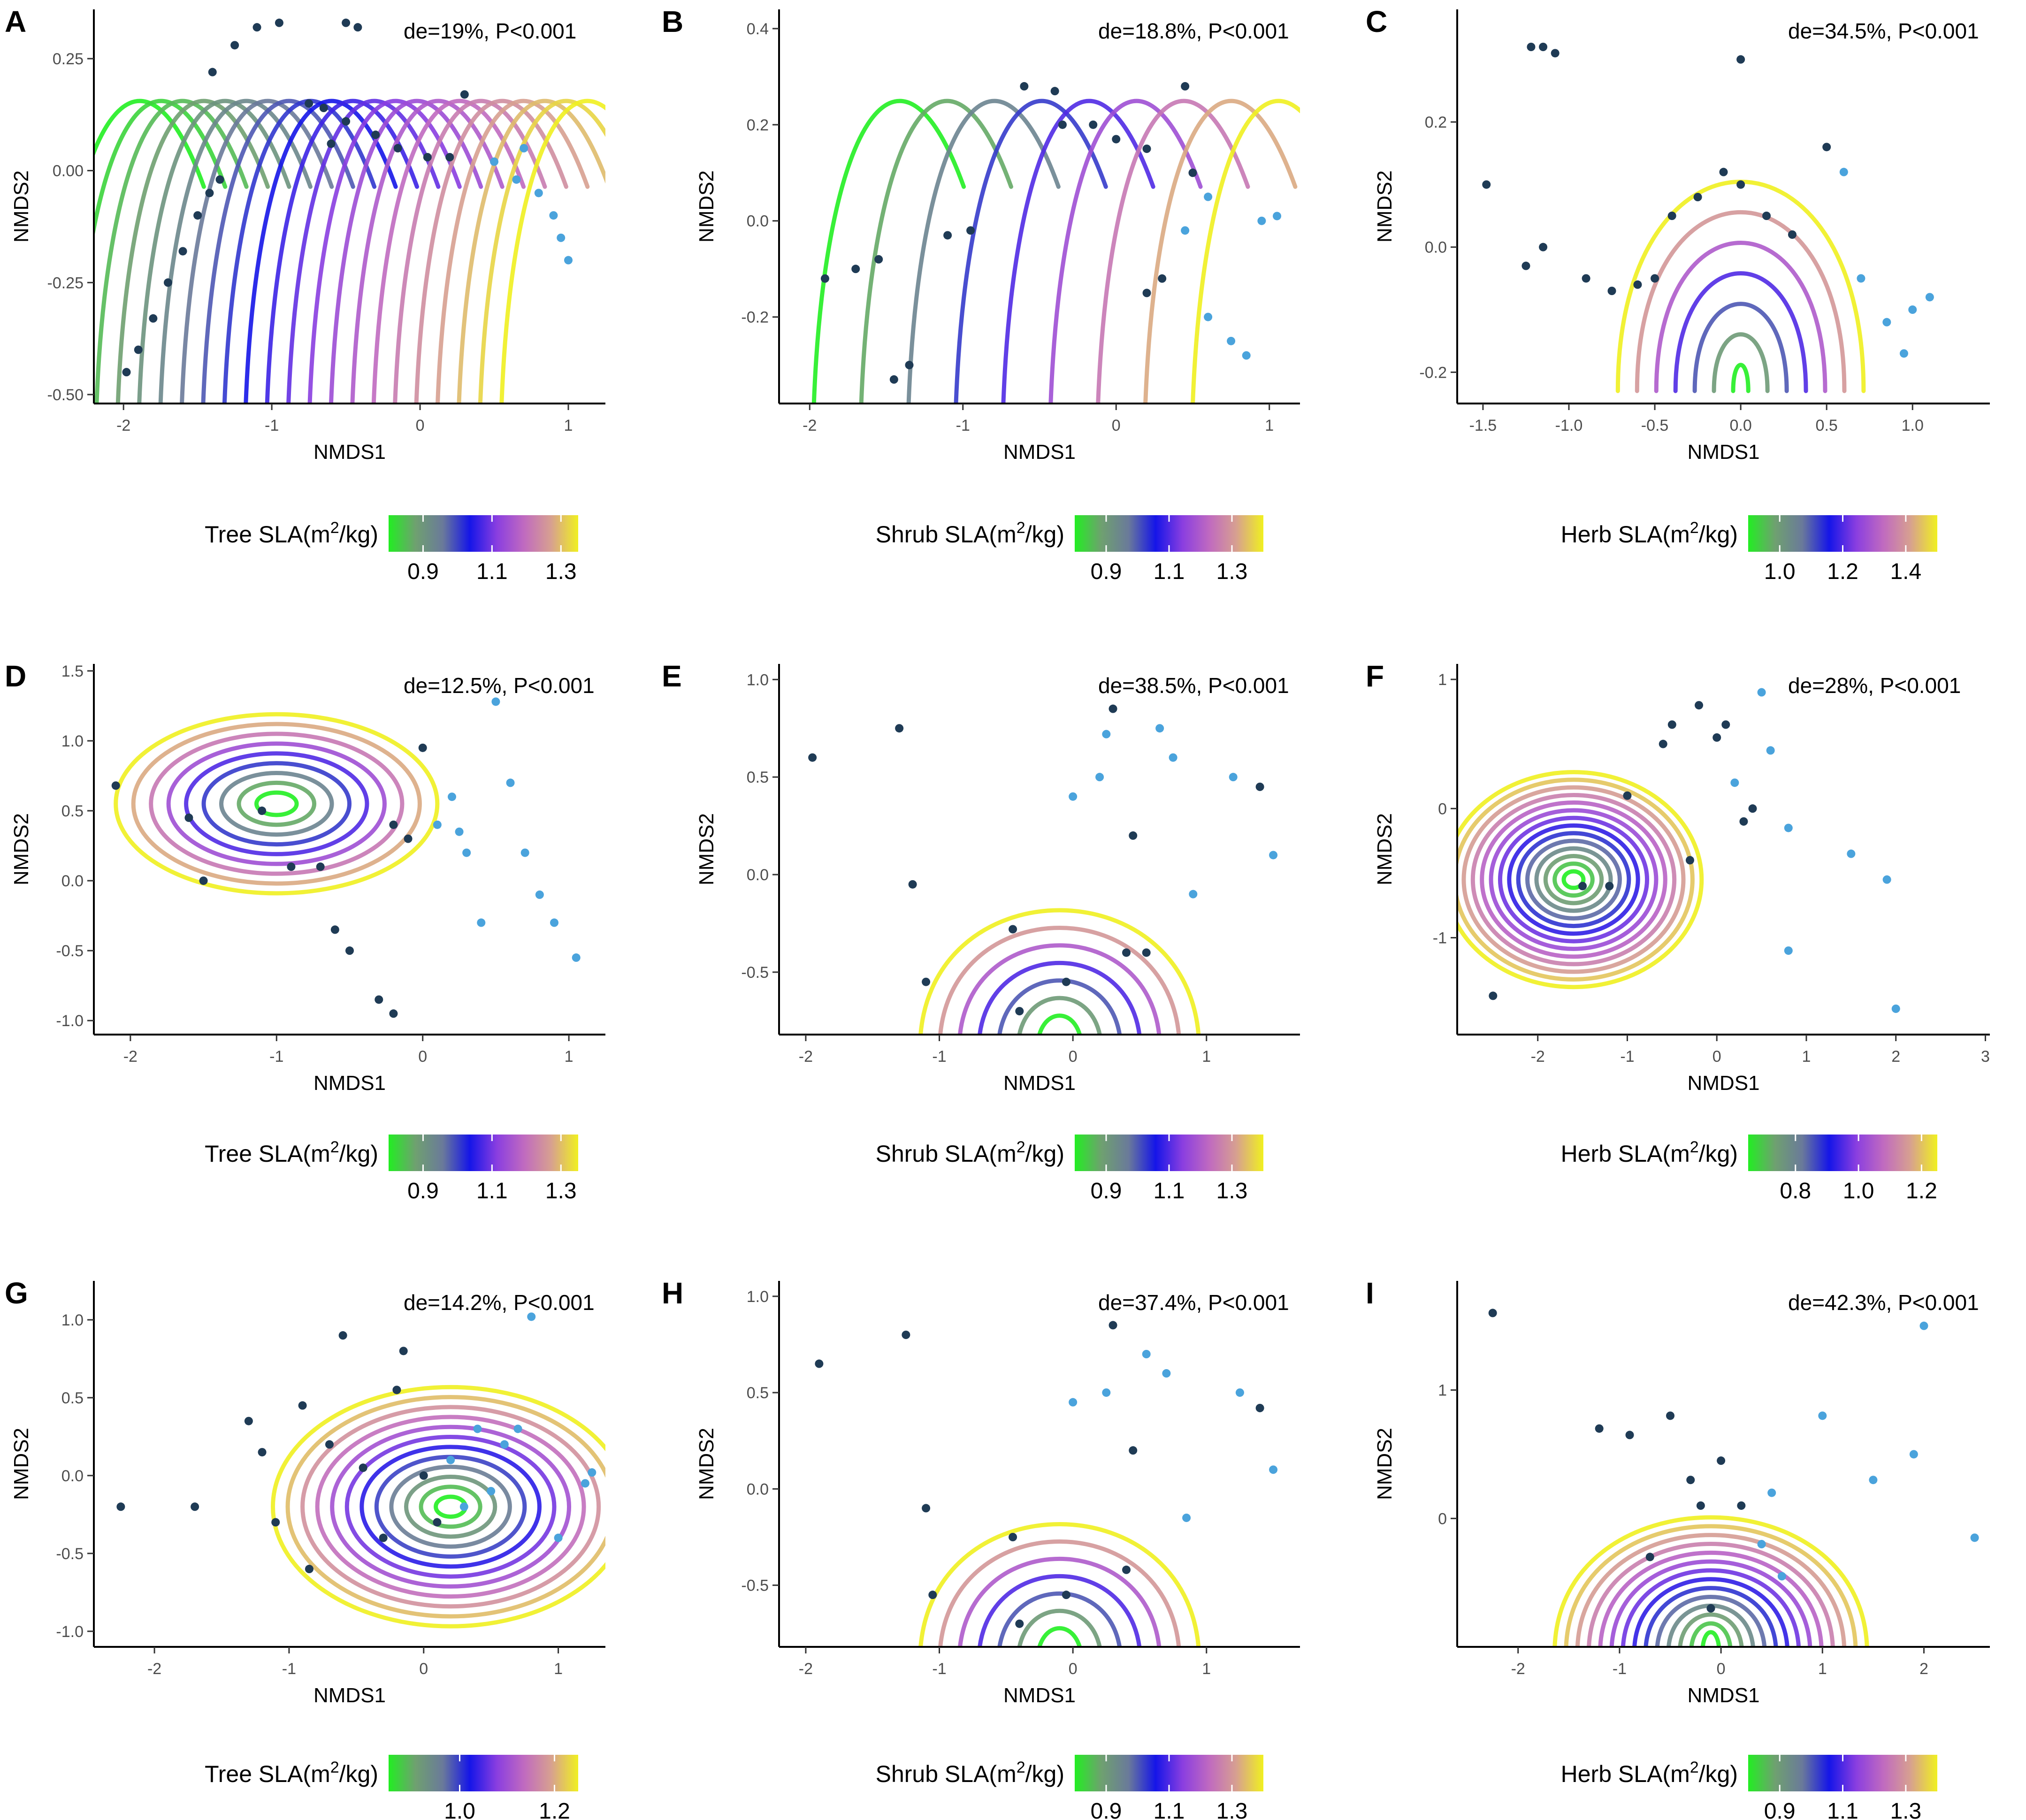 The height and width of the screenshot is (1820, 2026). I want to click on legend-title: Herb SLA(m2/kg), so click(1650, 1152).